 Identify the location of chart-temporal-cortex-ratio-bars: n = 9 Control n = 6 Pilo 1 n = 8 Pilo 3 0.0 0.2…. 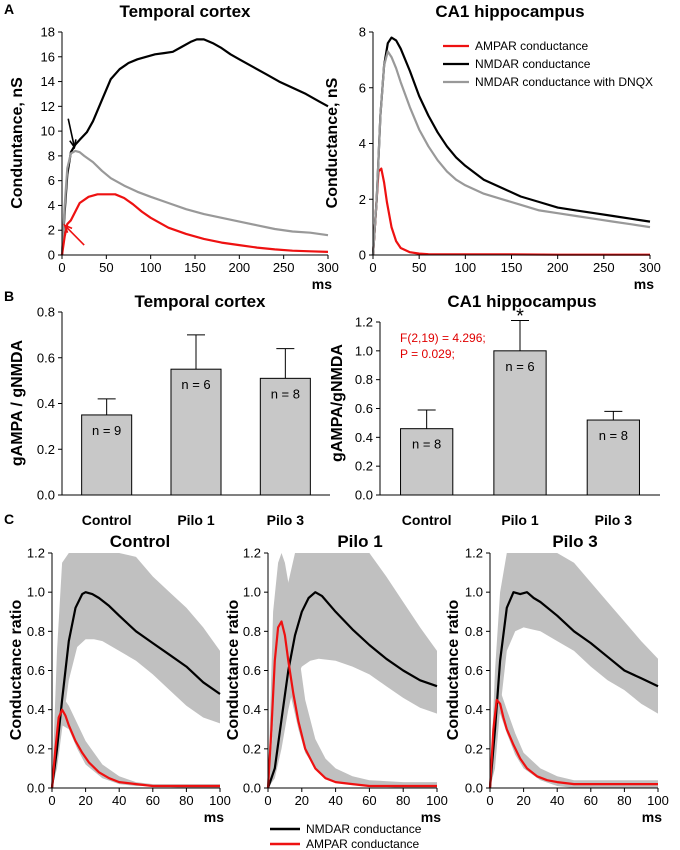
(169, 410).